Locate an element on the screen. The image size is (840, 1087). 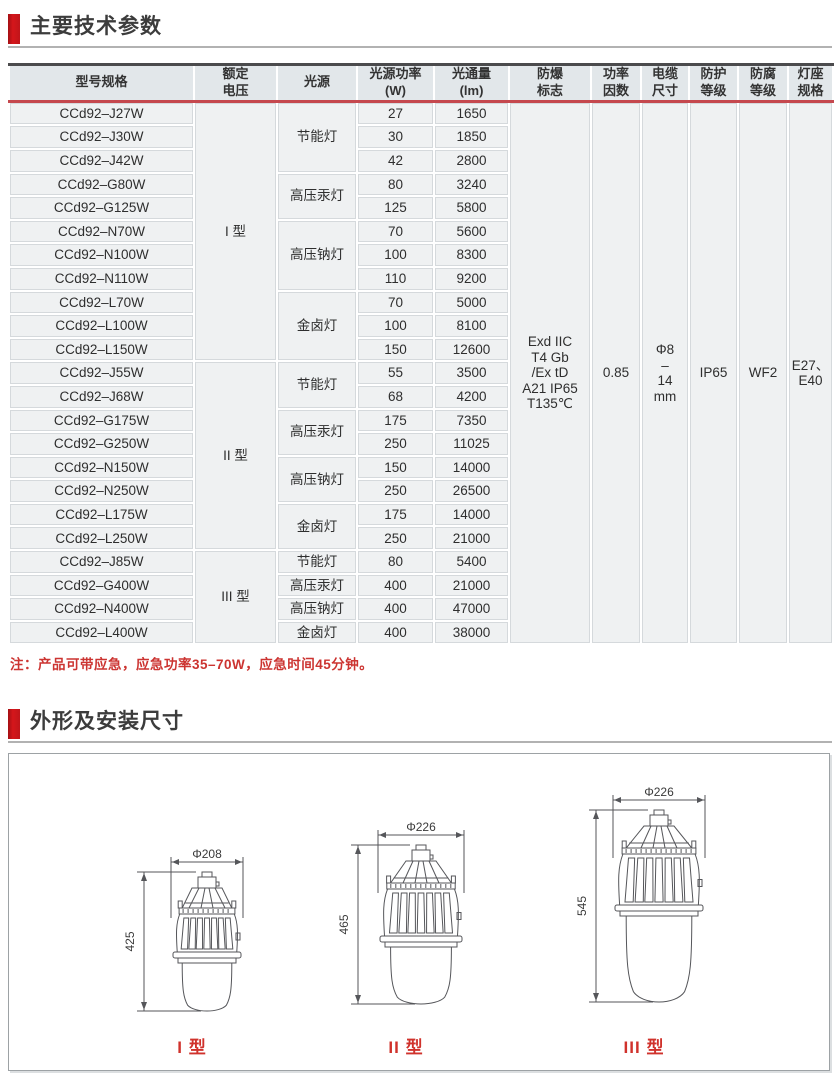
model-cell: CCd92–N400W is located at coordinates (101, 609).